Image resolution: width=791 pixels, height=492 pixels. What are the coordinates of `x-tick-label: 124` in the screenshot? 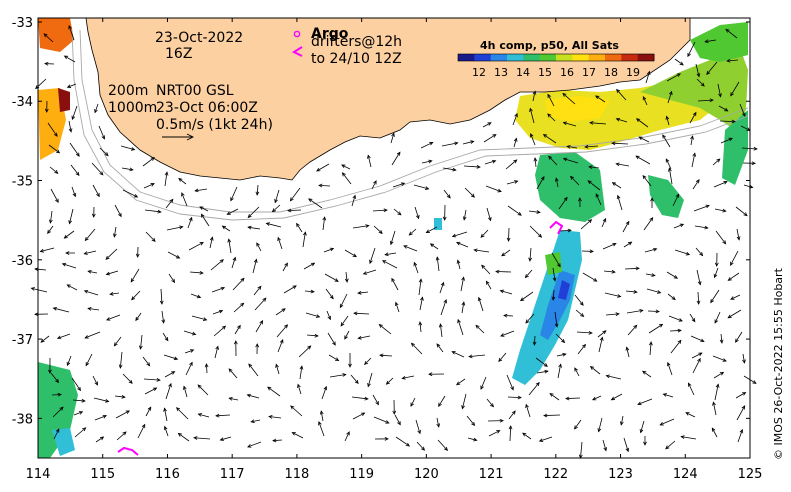 It's located at (685, 474).